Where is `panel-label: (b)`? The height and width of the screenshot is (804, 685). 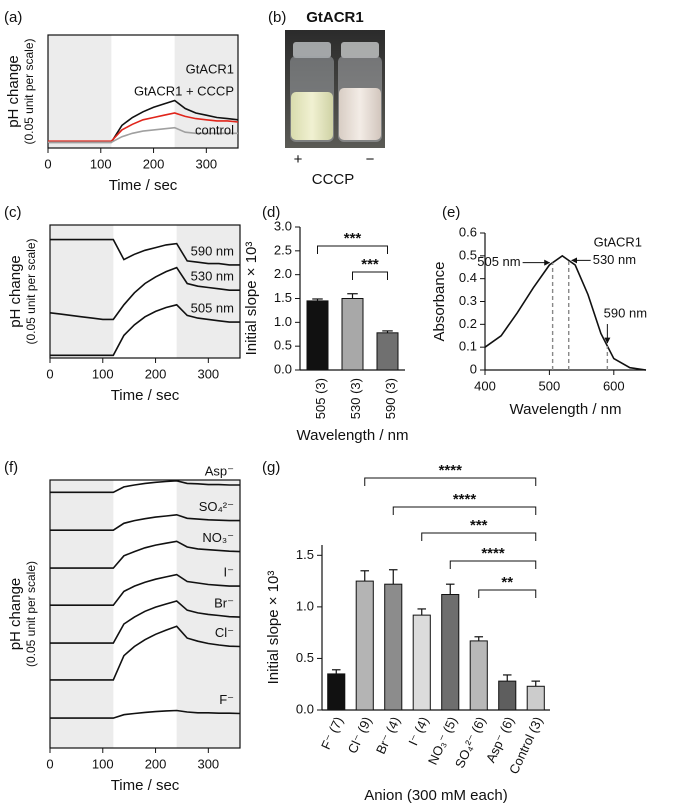
panel-label: (b) is located at coordinates (277, 17).